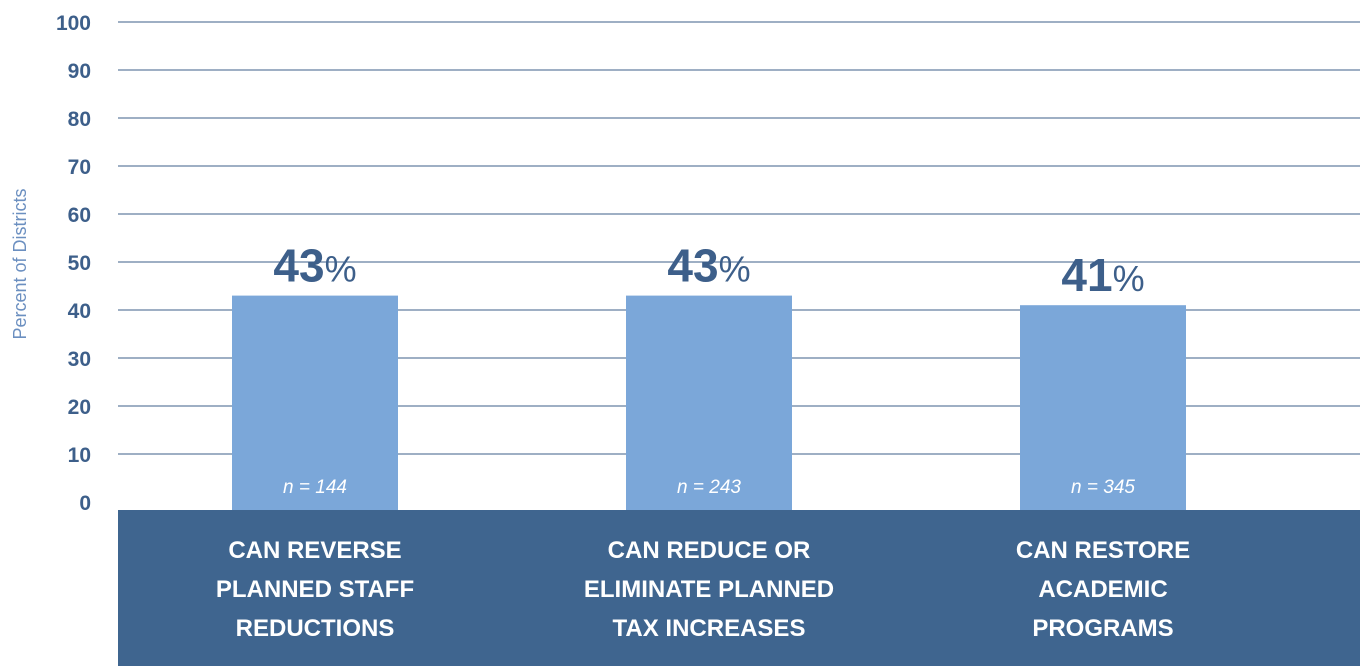  I want to click on category-label-line: PLANNED STAFF, so click(315, 589).